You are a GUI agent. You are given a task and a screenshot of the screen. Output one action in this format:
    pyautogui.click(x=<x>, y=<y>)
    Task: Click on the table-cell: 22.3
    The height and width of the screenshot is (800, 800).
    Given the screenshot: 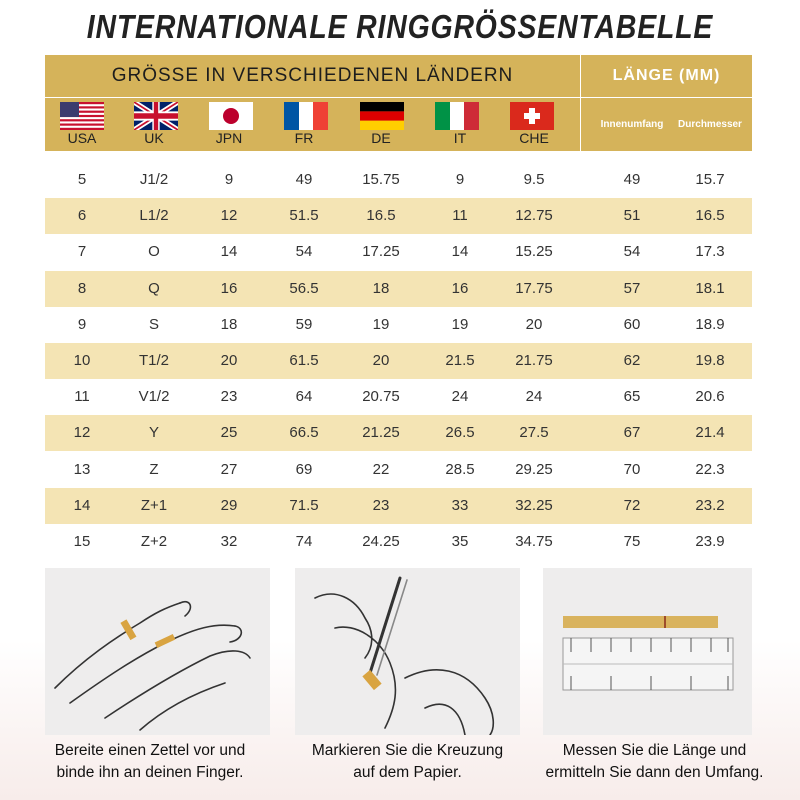 What is the action you would take?
    pyautogui.click(x=710, y=469)
    